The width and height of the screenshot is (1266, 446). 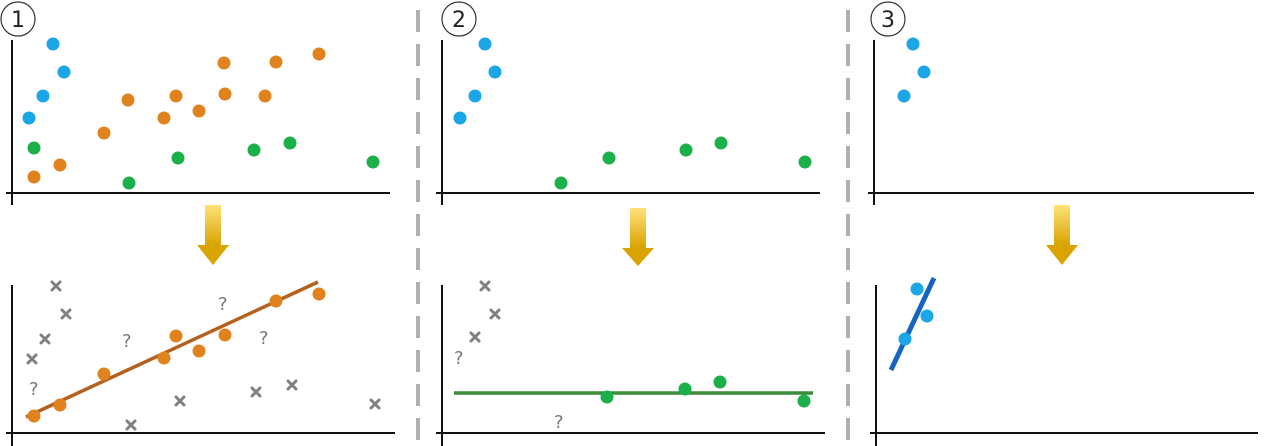 I want to click on blue-fit-line, so click(x=912, y=324).